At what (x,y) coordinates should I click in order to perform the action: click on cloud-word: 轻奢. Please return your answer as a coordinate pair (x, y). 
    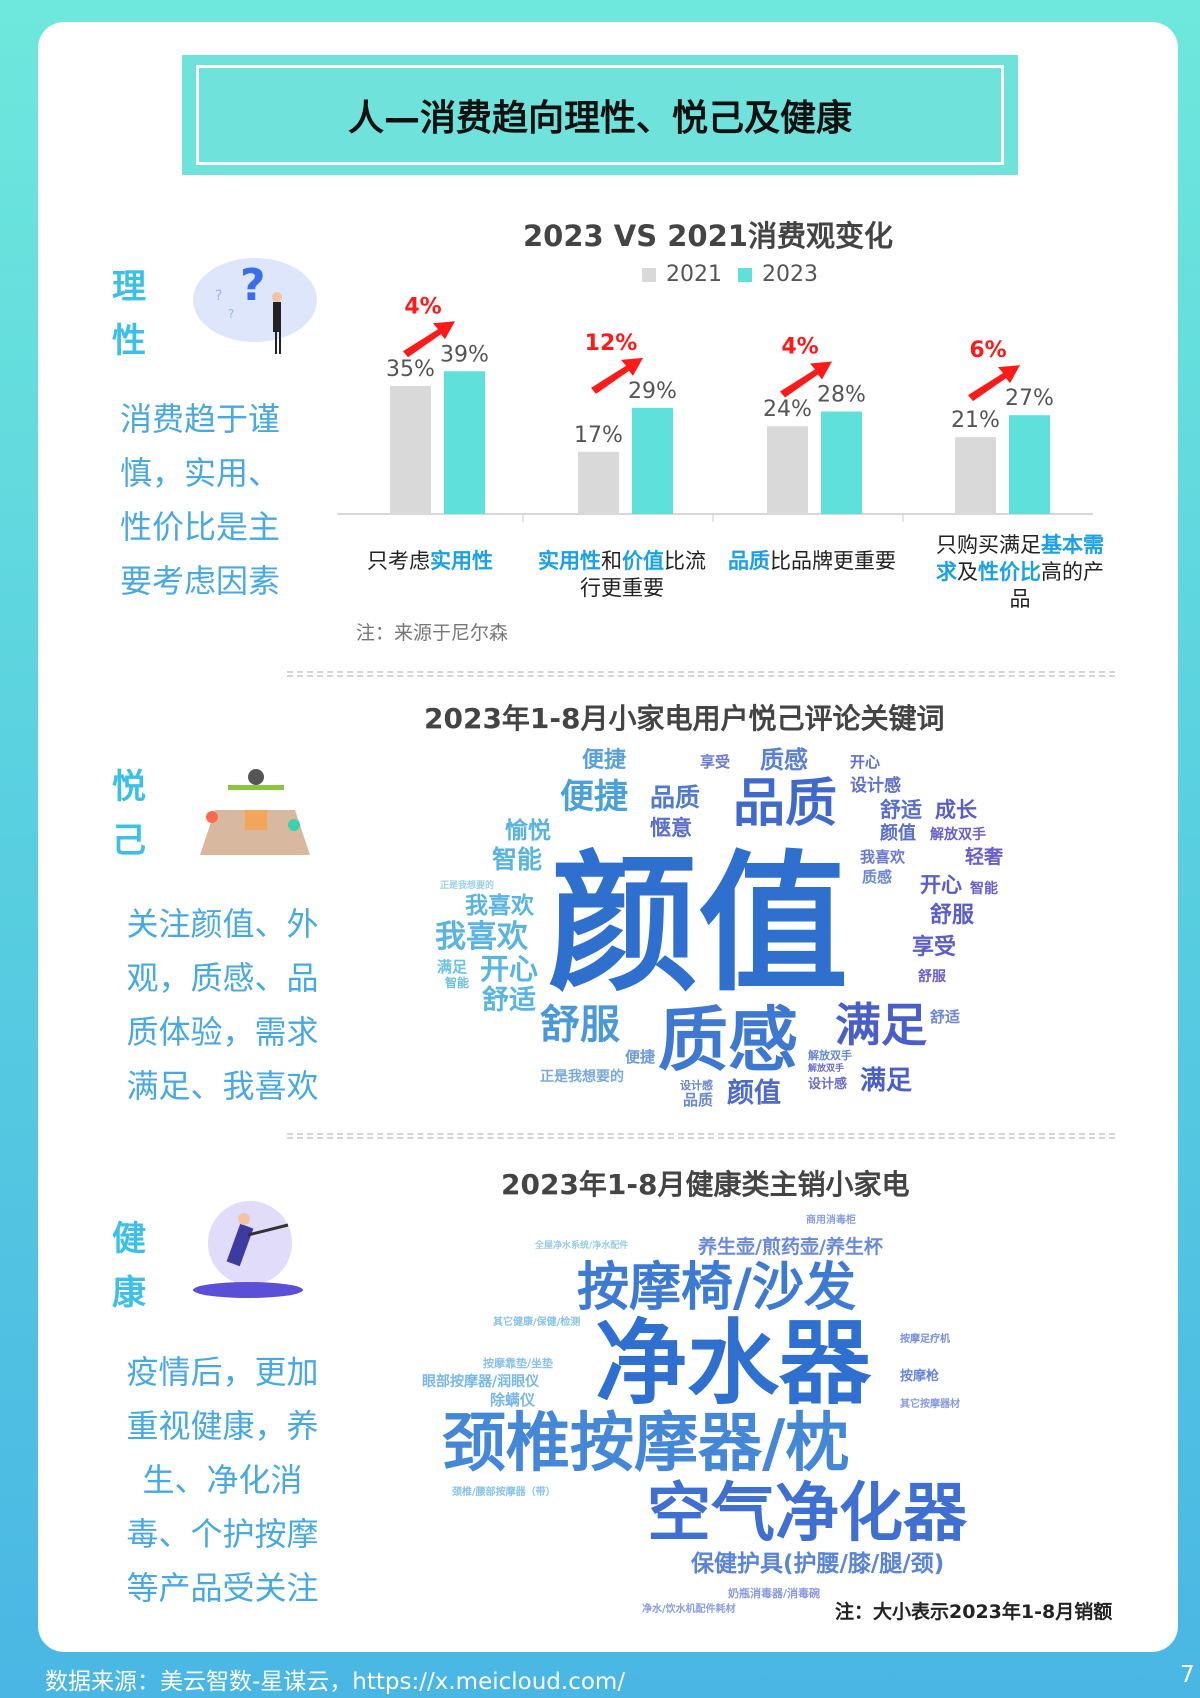
    Looking at the image, I should click on (984, 857).